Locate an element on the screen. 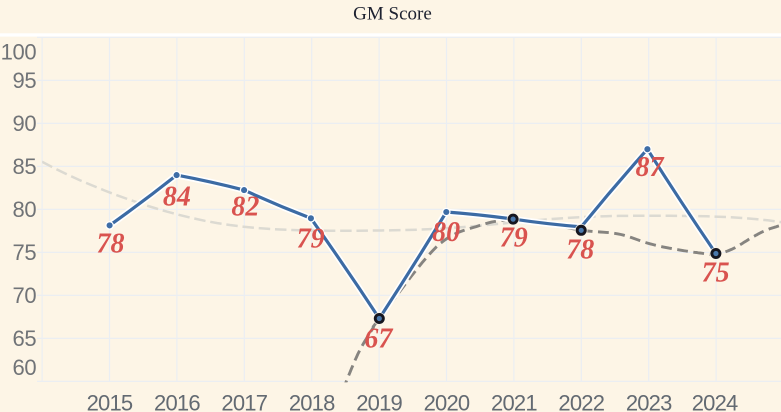 This screenshot has width=781, height=412. svg-text: GM Score is located at coordinates (392, 14).